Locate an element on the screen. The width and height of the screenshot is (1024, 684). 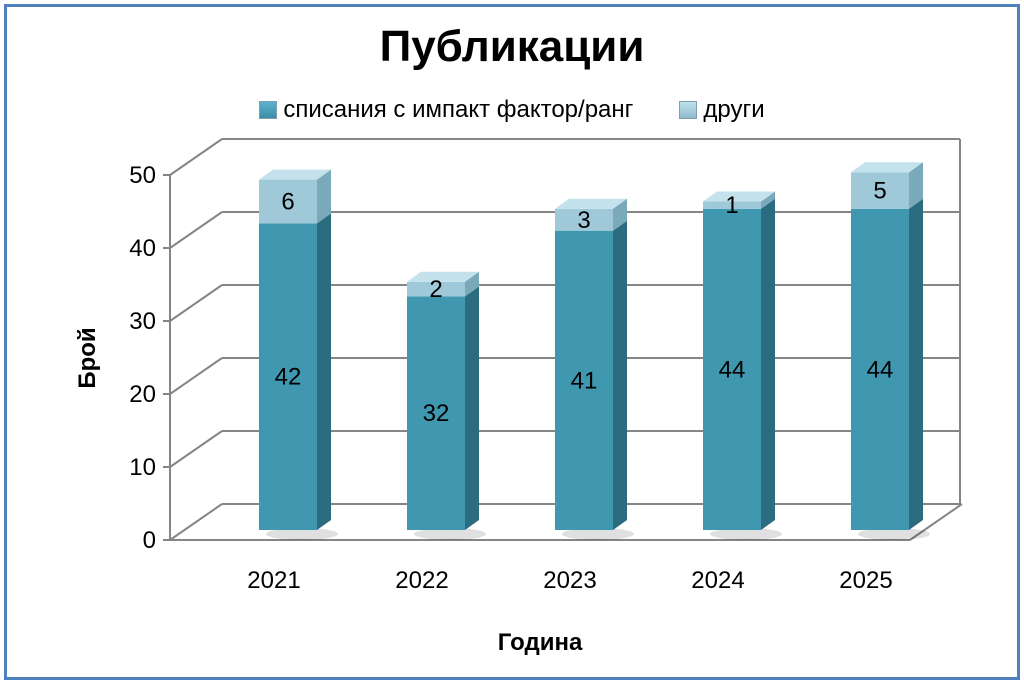
y-tick-label: 20 is located at coordinates (142, 394).